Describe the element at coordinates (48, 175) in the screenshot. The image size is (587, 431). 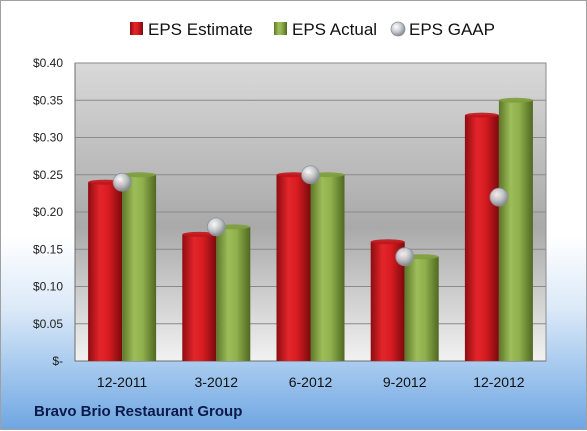
I see `y-tick-label: $0.25` at that location.